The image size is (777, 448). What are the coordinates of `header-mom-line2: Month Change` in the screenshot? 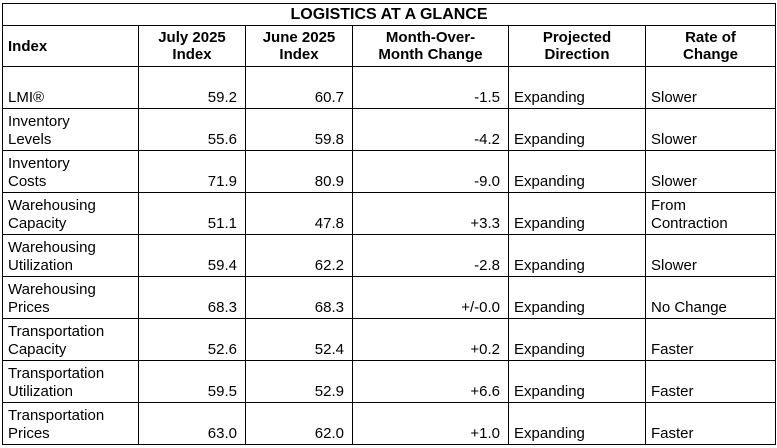 It's located at (430, 54).